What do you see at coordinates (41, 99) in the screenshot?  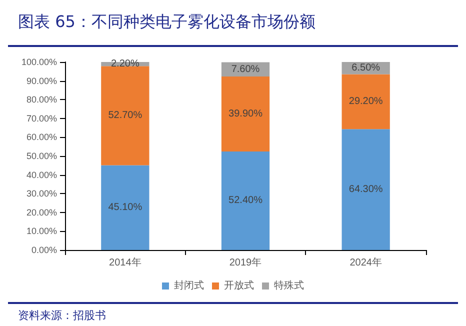 I see `y-tick-label: 80.00%` at bounding box center [41, 99].